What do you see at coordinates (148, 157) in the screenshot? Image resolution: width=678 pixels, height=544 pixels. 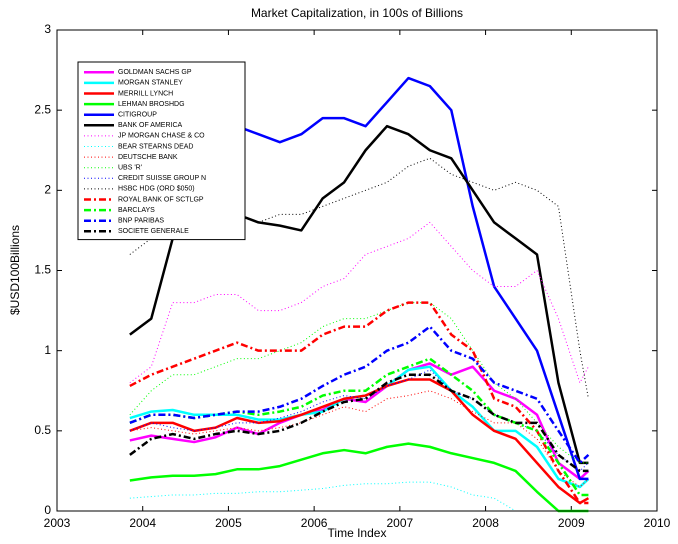 I see `legend-label: DEUTSCHE BANK` at bounding box center [148, 157].